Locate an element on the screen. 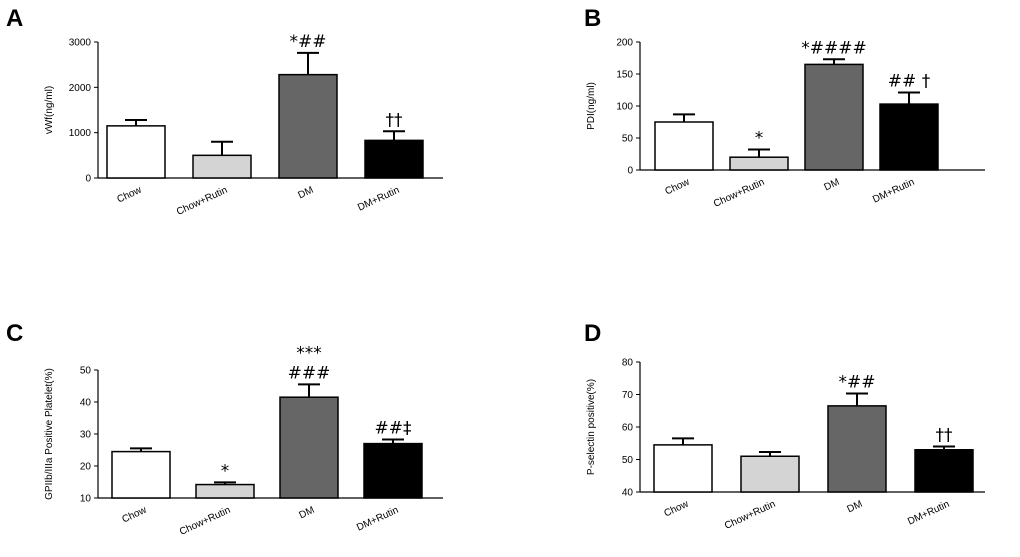 Image resolution: width=1020 pixels, height=557 pixels. y-tick-label: 3000 is located at coordinates (80, 43).